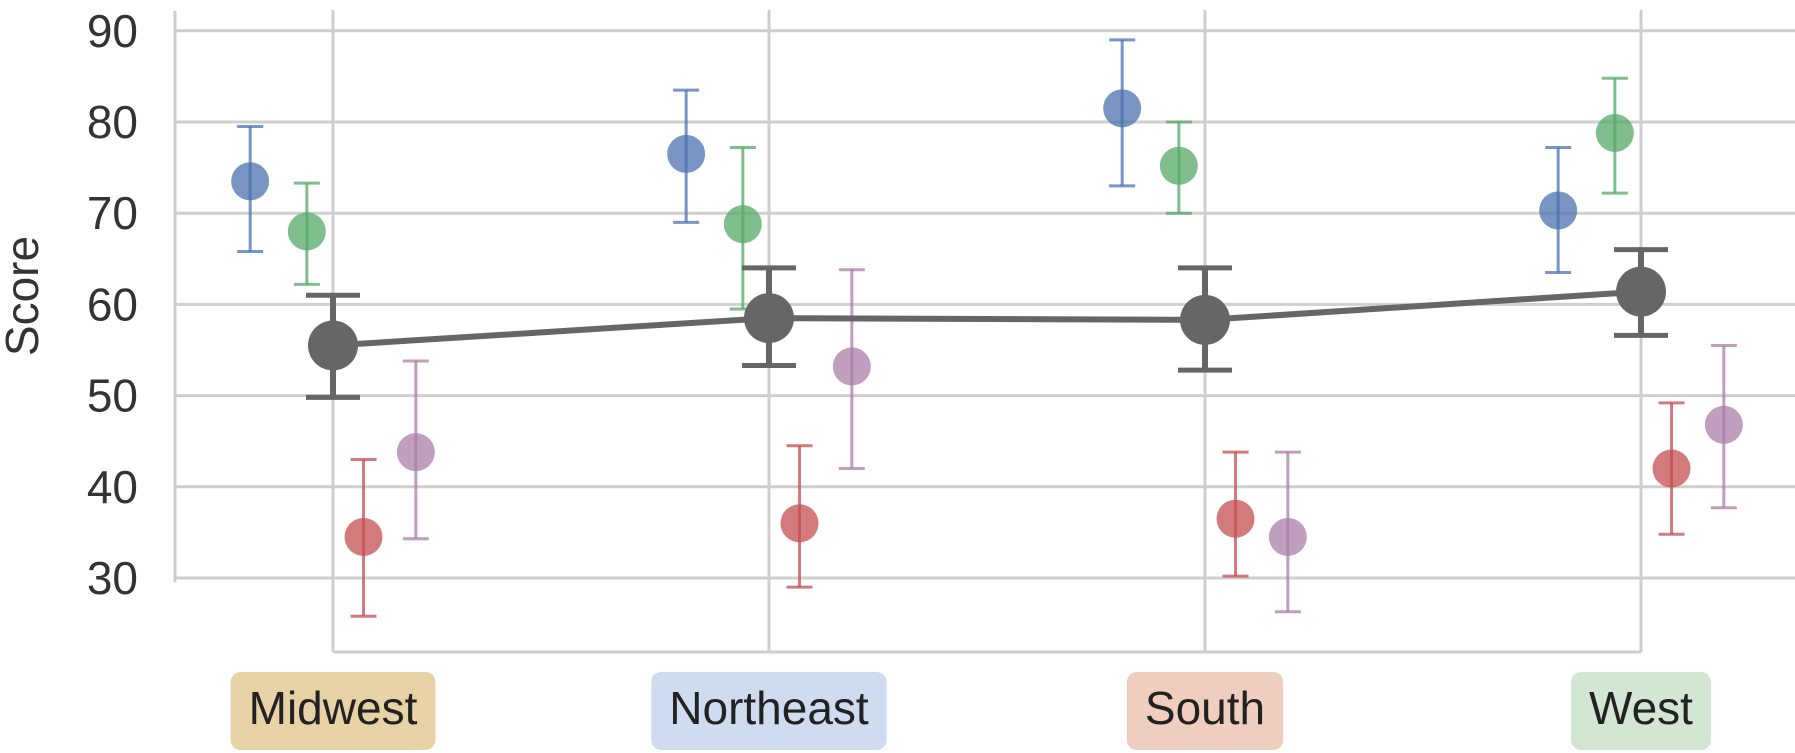 Image resolution: width=1795 pixels, height=753 pixels. I want to click on overall-mean-line, so click(987, 318).